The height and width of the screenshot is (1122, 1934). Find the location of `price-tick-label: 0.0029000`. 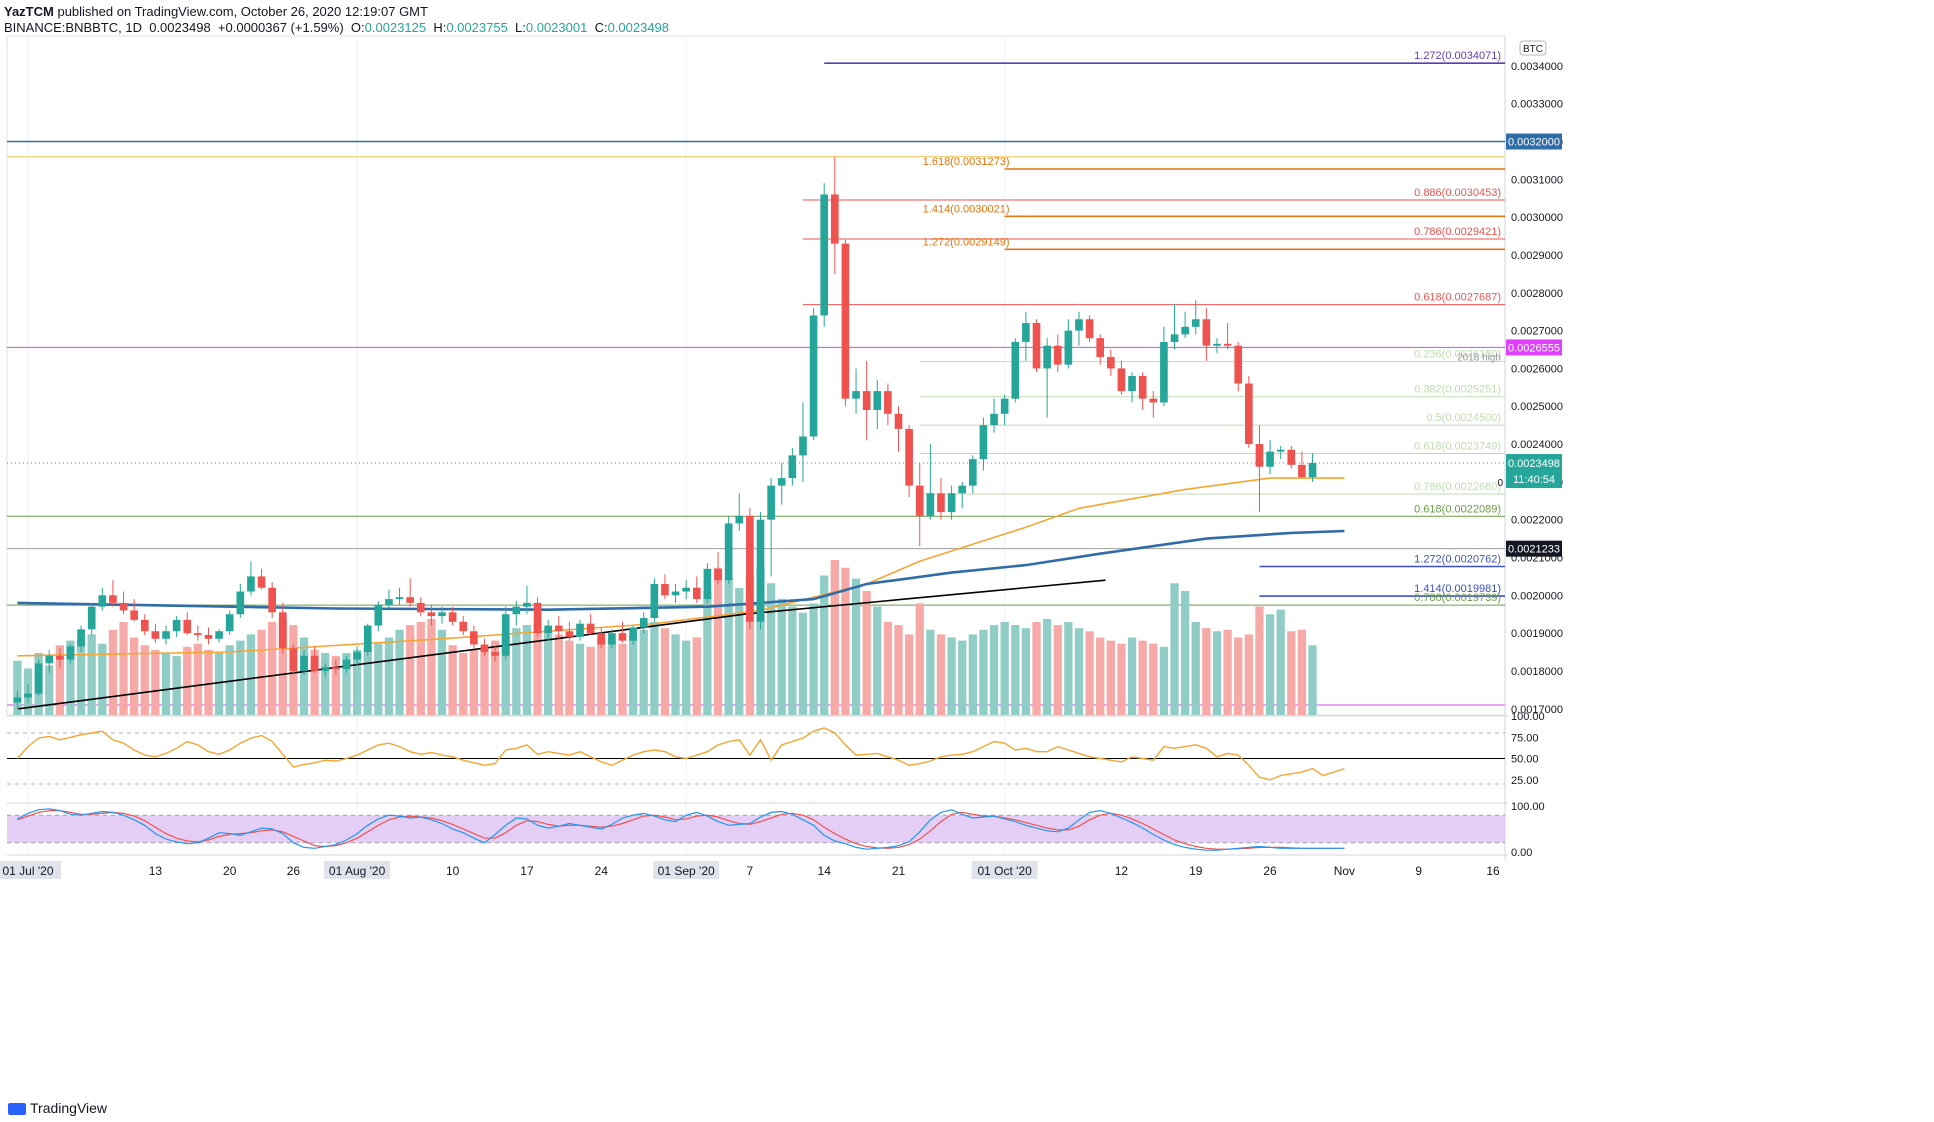

price-tick-label: 0.0029000 is located at coordinates (1537, 256).